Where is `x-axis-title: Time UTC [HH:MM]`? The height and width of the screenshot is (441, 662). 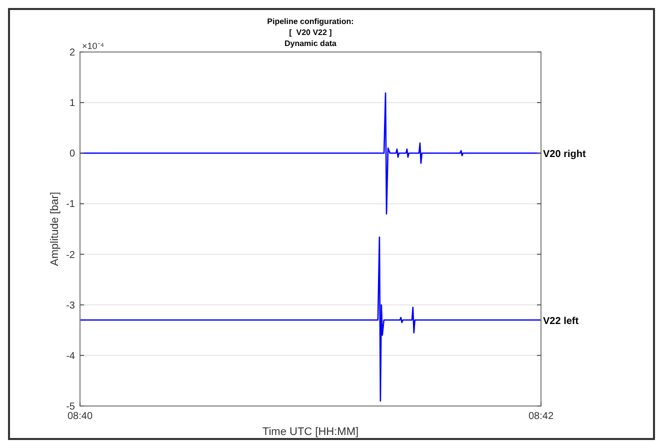 x-axis-title: Time UTC [HH:MM] is located at coordinates (310, 432).